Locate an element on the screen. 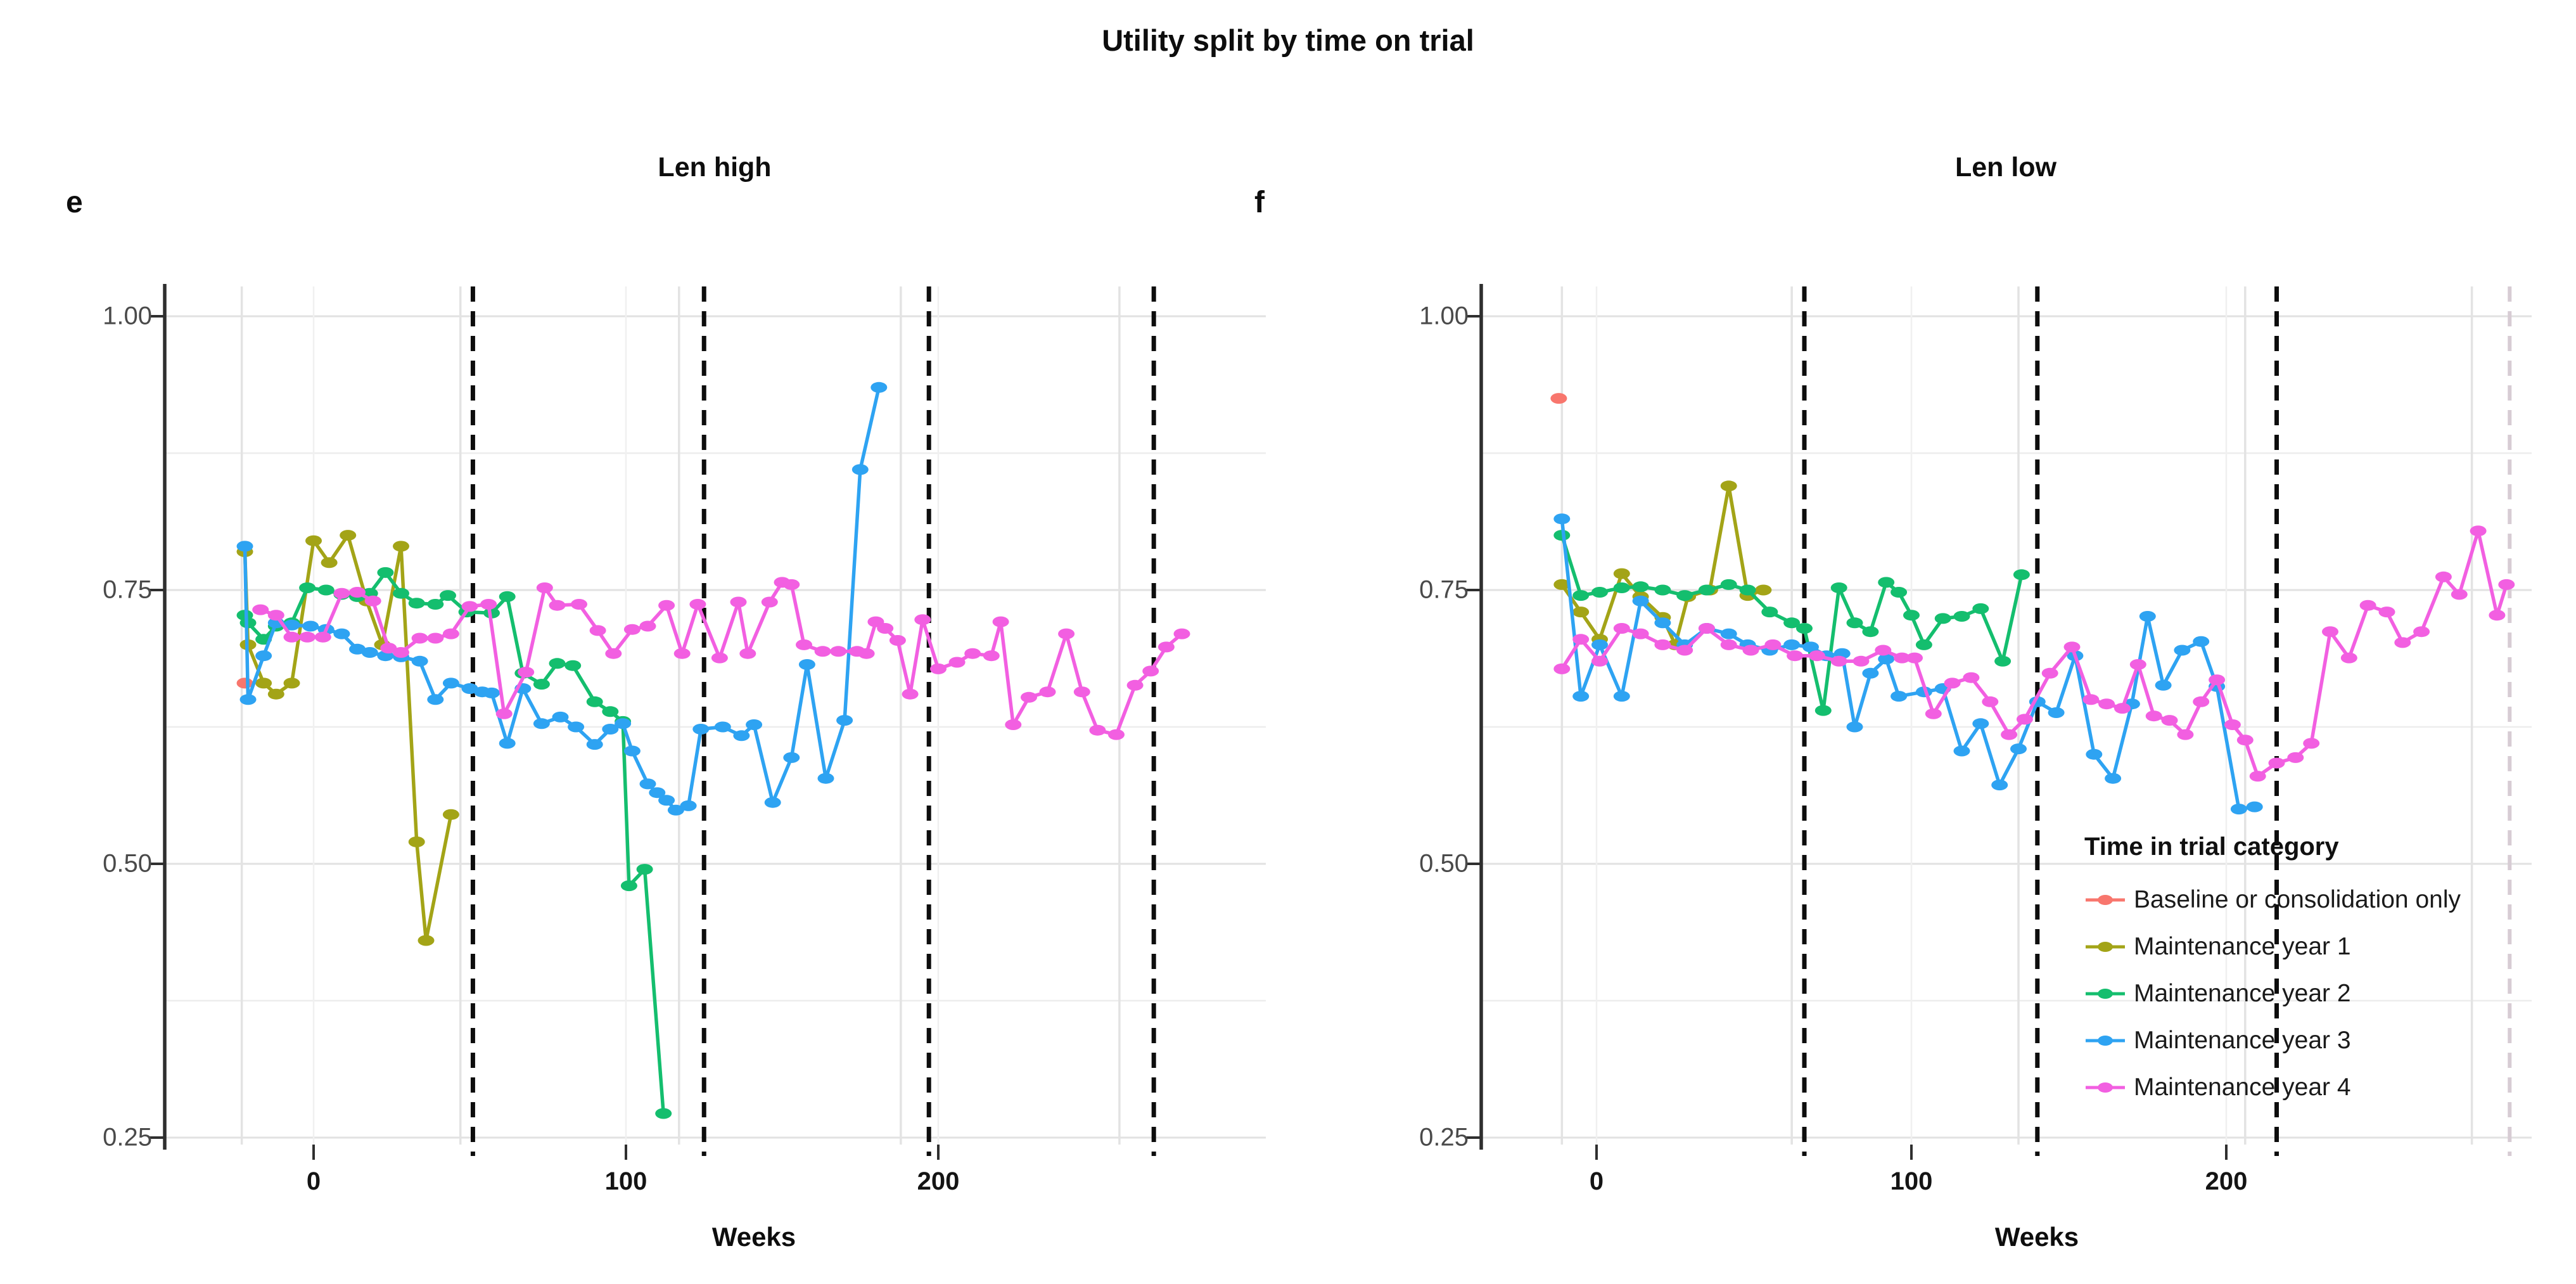 The height and width of the screenshot is (1284, 2576). x-tick-label: 100 is located at coordinates (625, 1181).